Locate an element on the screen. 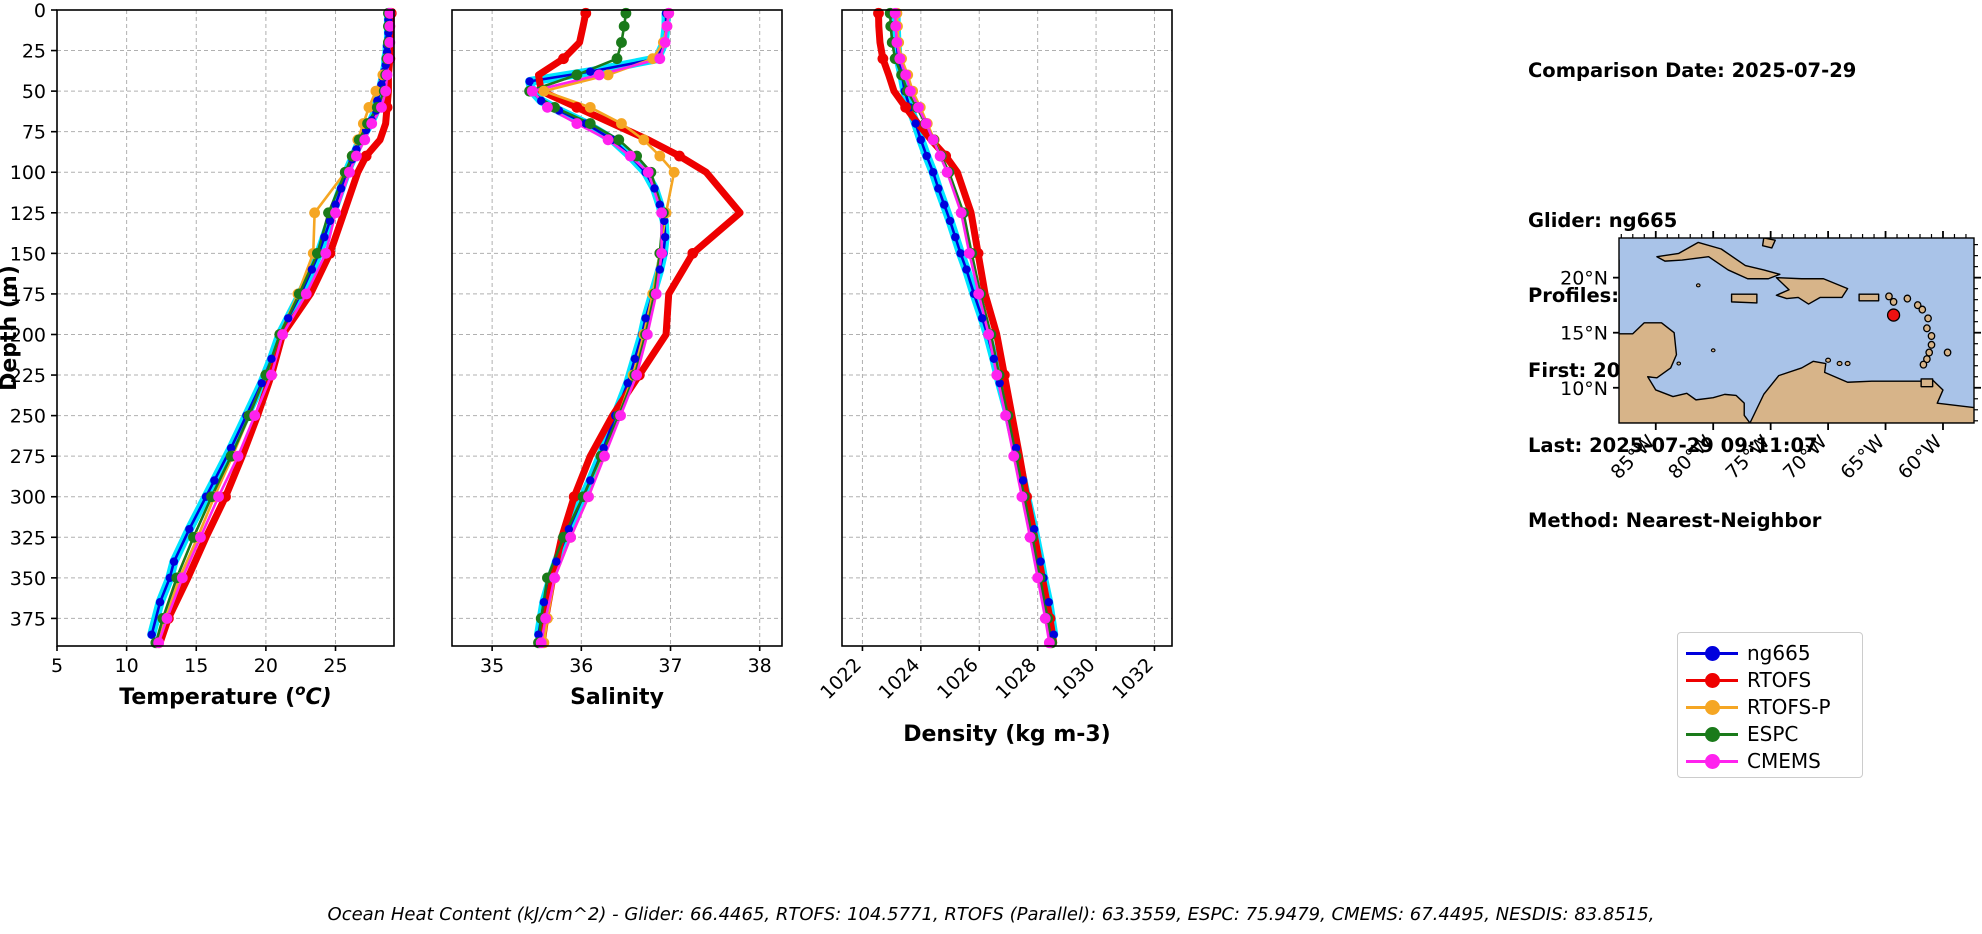 This screenshot has height=934, width=1982. method: Method: Nearest-Neighbor is located at coordinates (1675, 520).